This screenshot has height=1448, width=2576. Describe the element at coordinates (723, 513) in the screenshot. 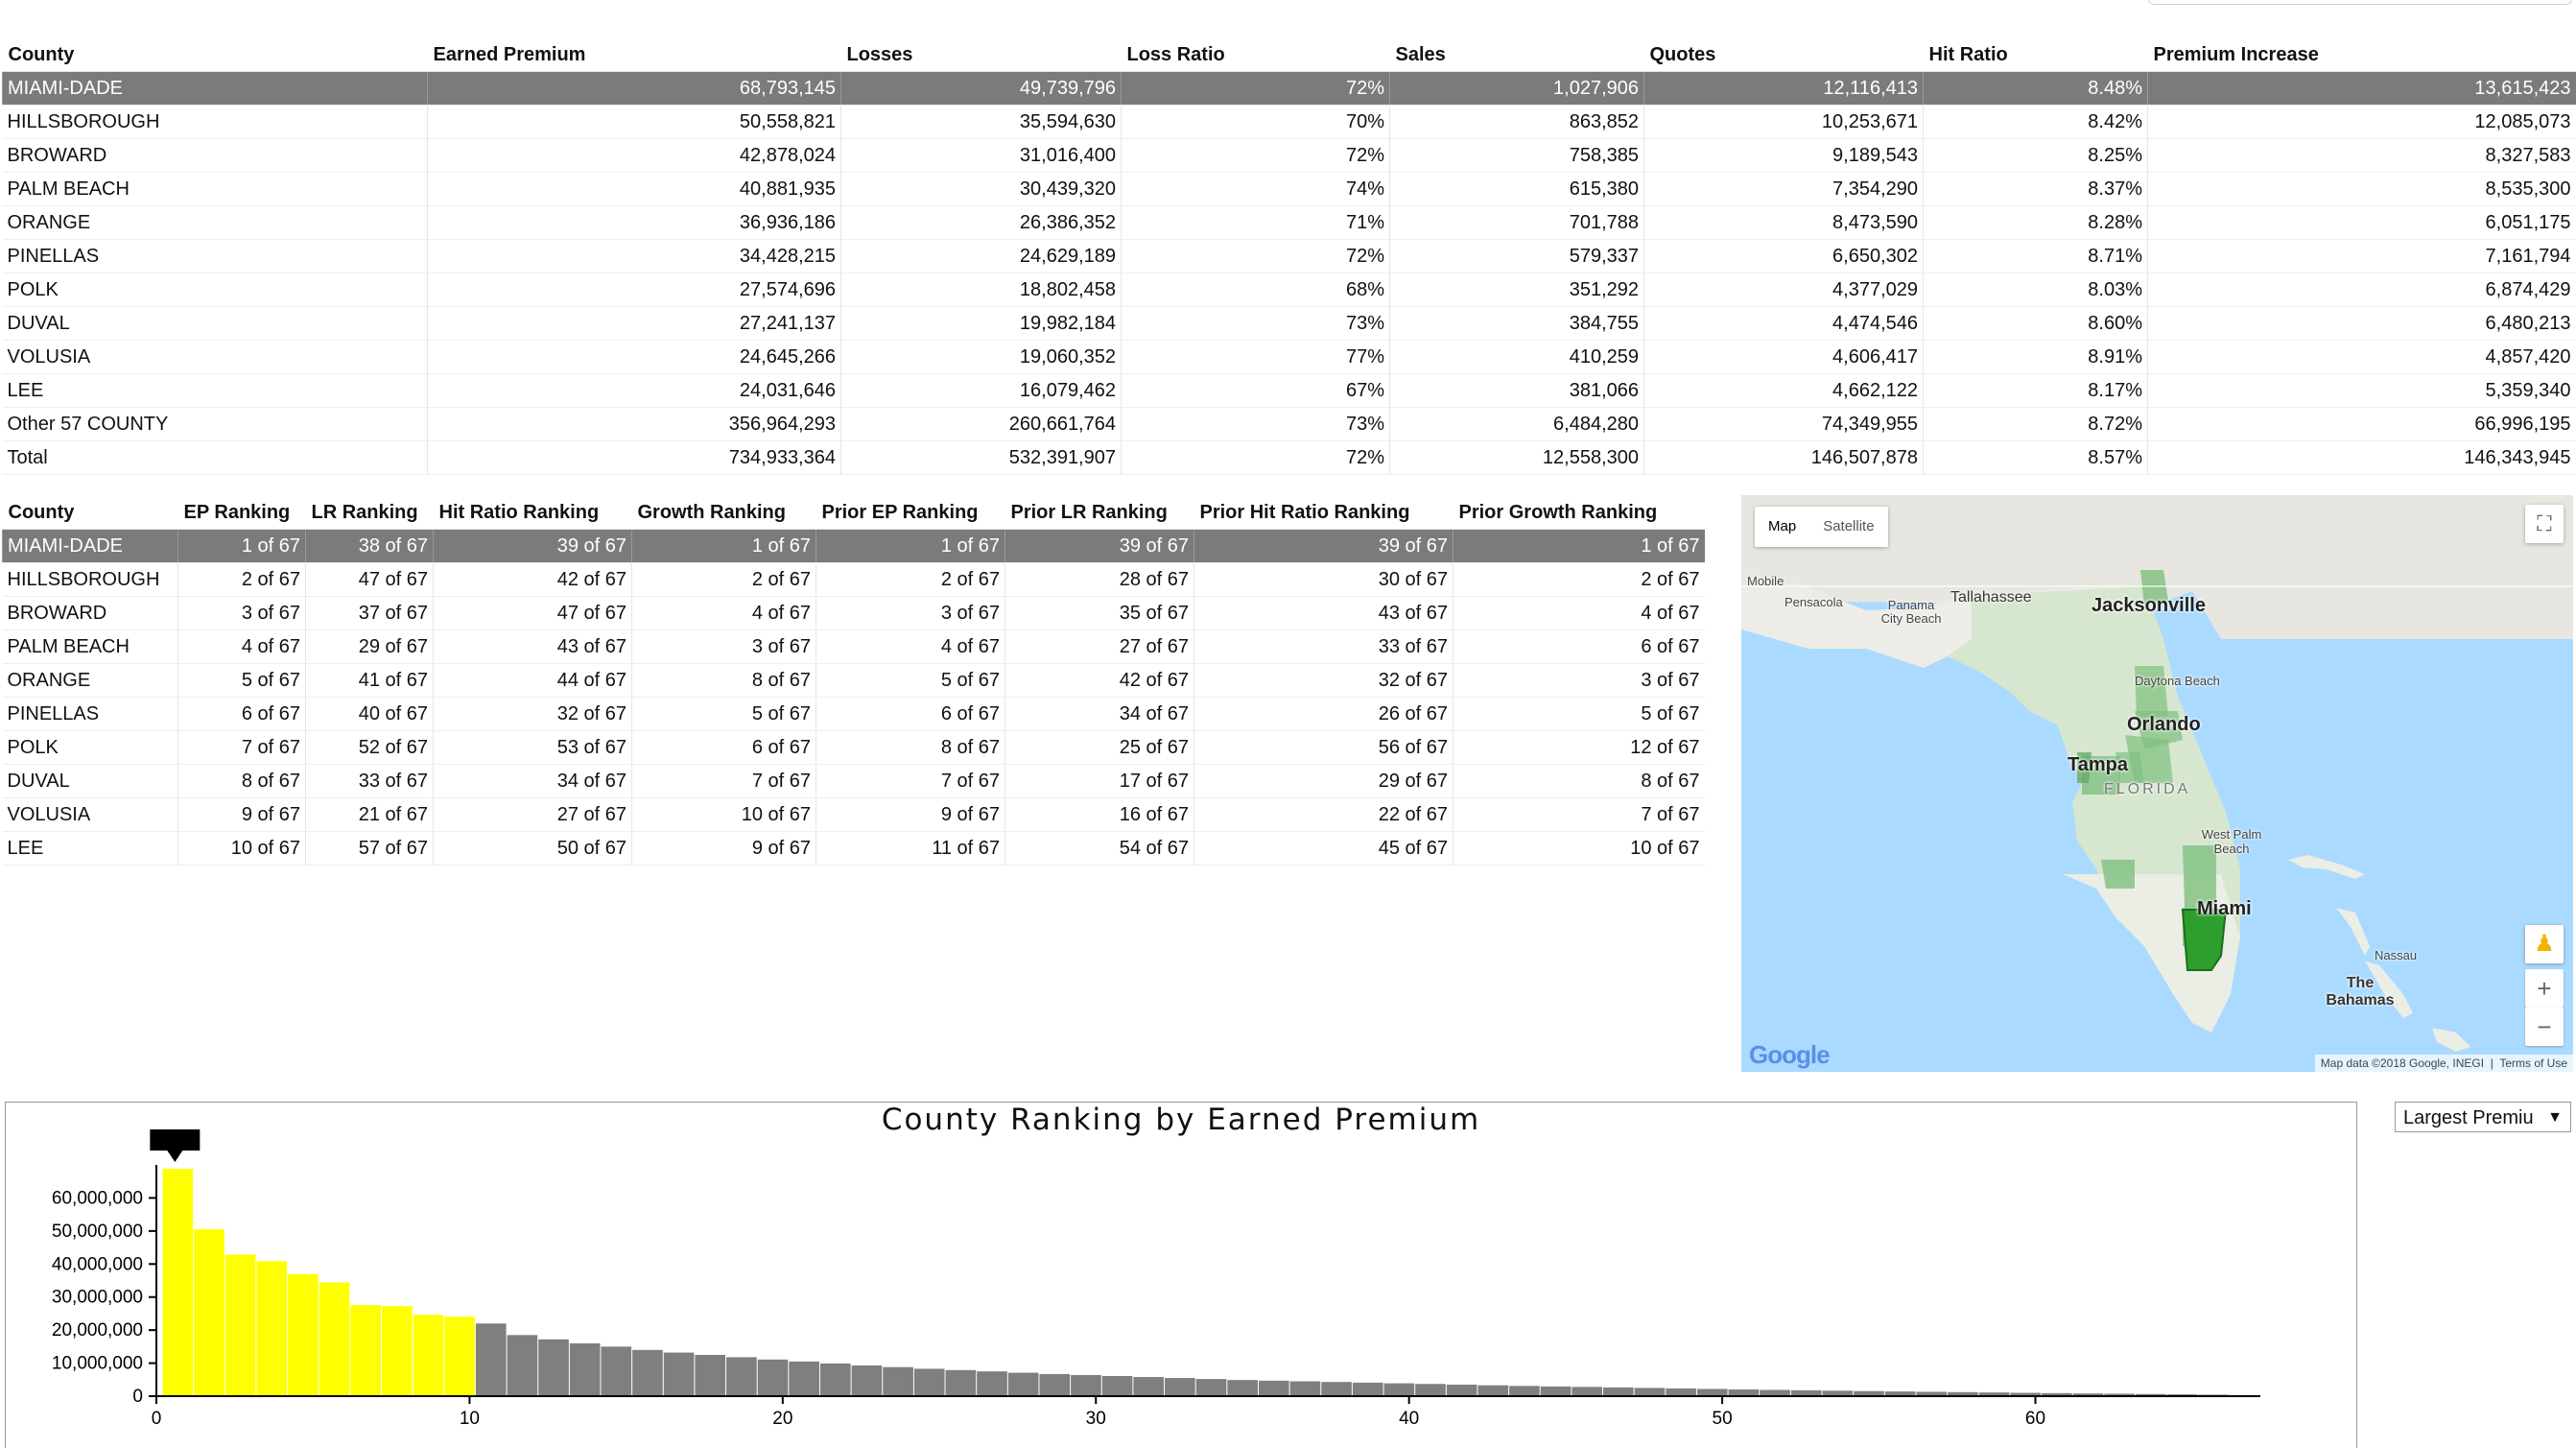

I see `column-header: Growth Ranking` at that location.